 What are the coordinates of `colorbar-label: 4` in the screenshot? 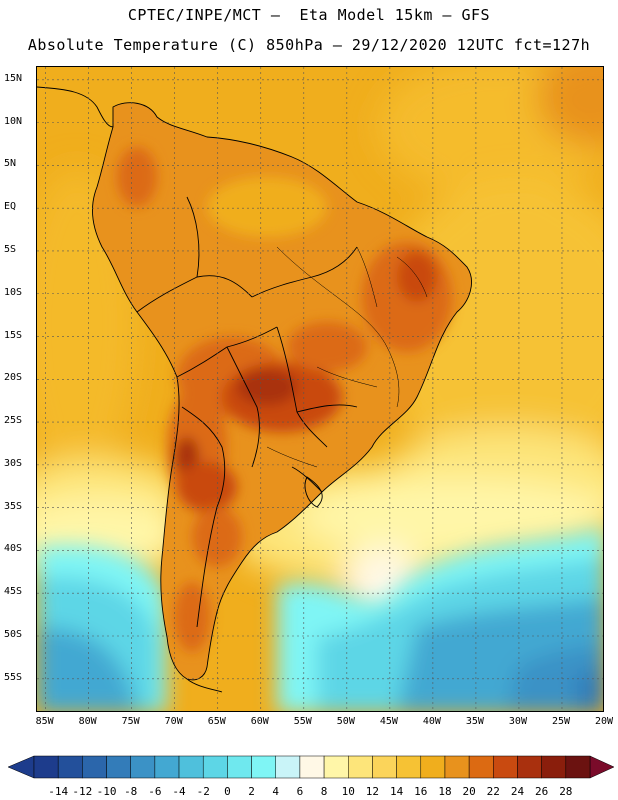 It's located at (276, 791).